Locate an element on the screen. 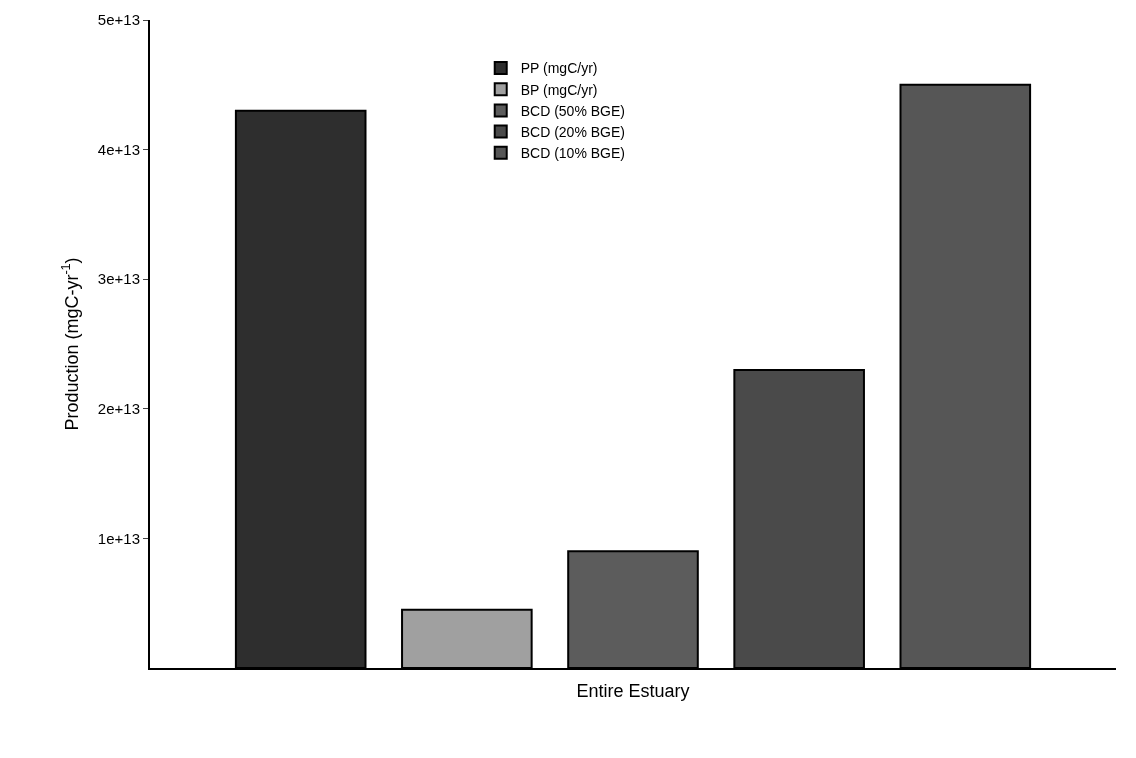  y-tick-label: 3e+13 is located at coordinates (118, 279).